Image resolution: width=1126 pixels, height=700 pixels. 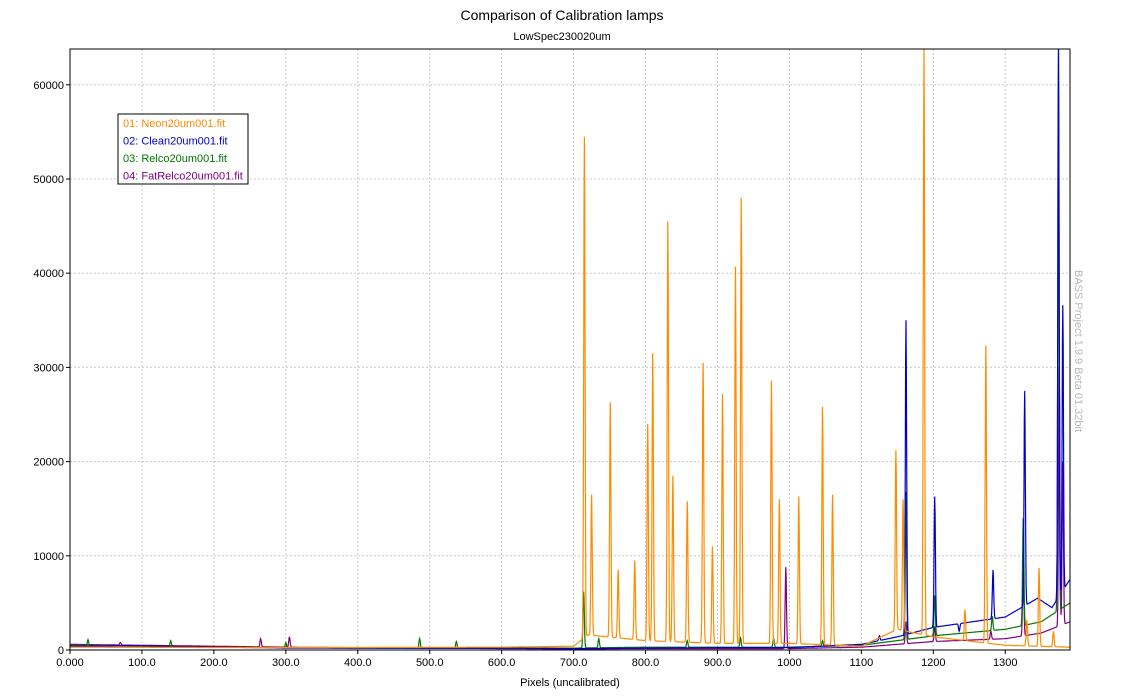 I want to click on legend-box, so click(x=183, y=149).